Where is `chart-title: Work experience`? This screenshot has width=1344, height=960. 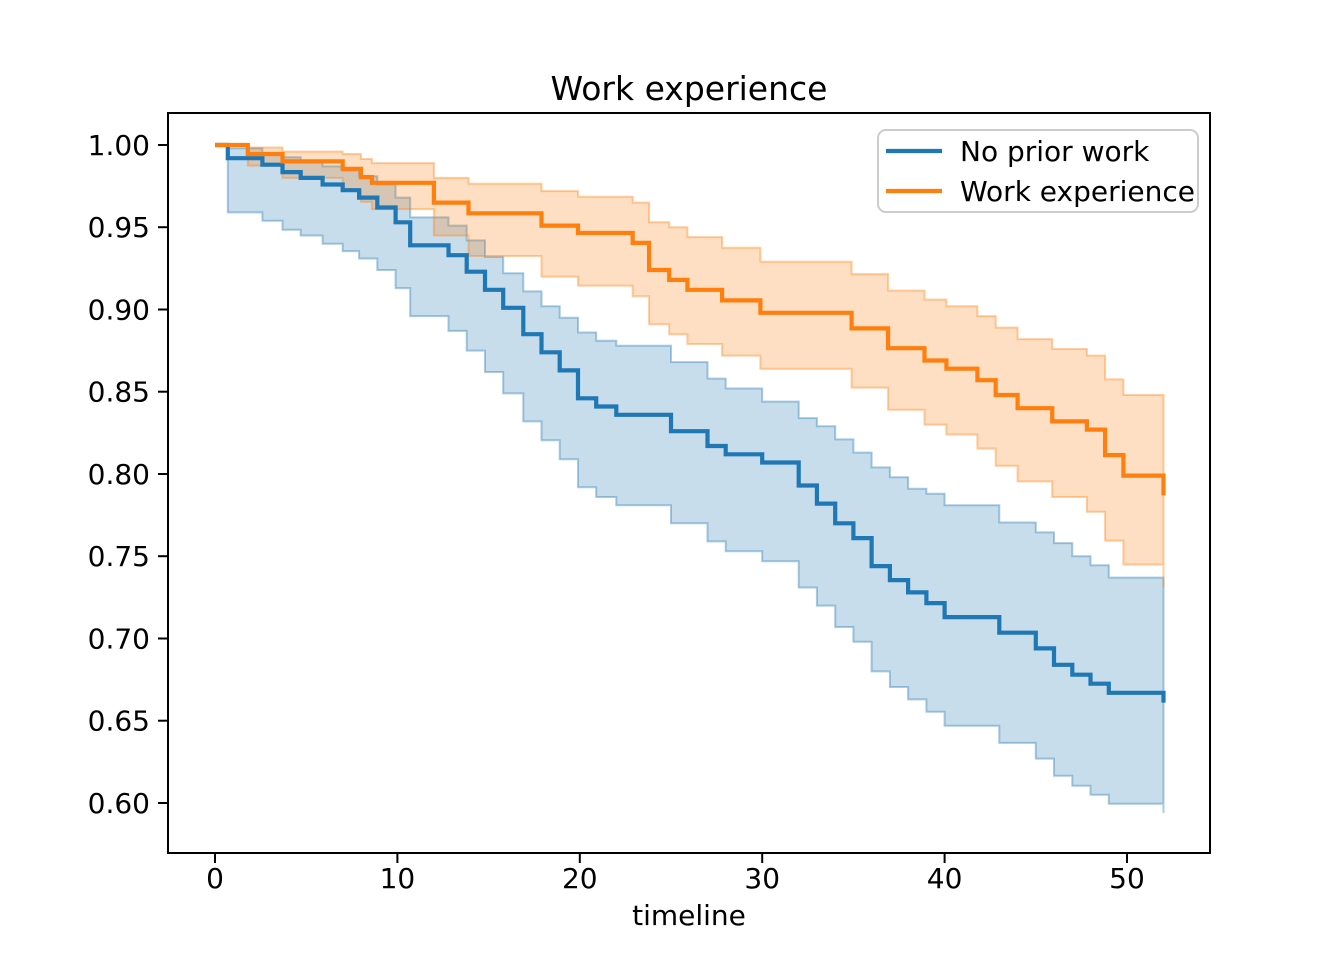
chart-title: Work experience is located at coordinates (689, 88).